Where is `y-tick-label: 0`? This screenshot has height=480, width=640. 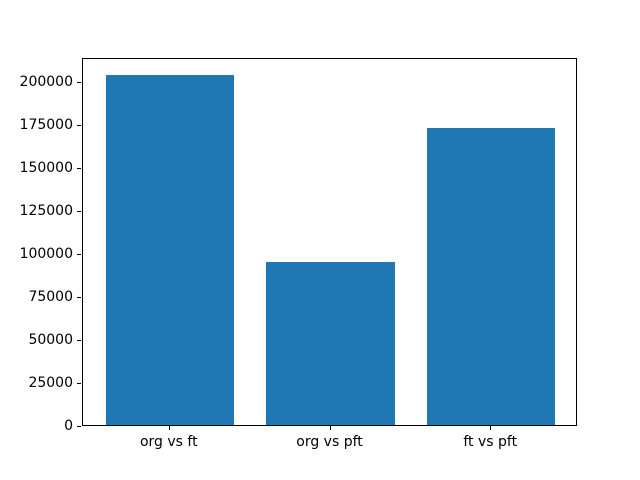
y-tick-label: 0 is located at coordinates (68, 426).